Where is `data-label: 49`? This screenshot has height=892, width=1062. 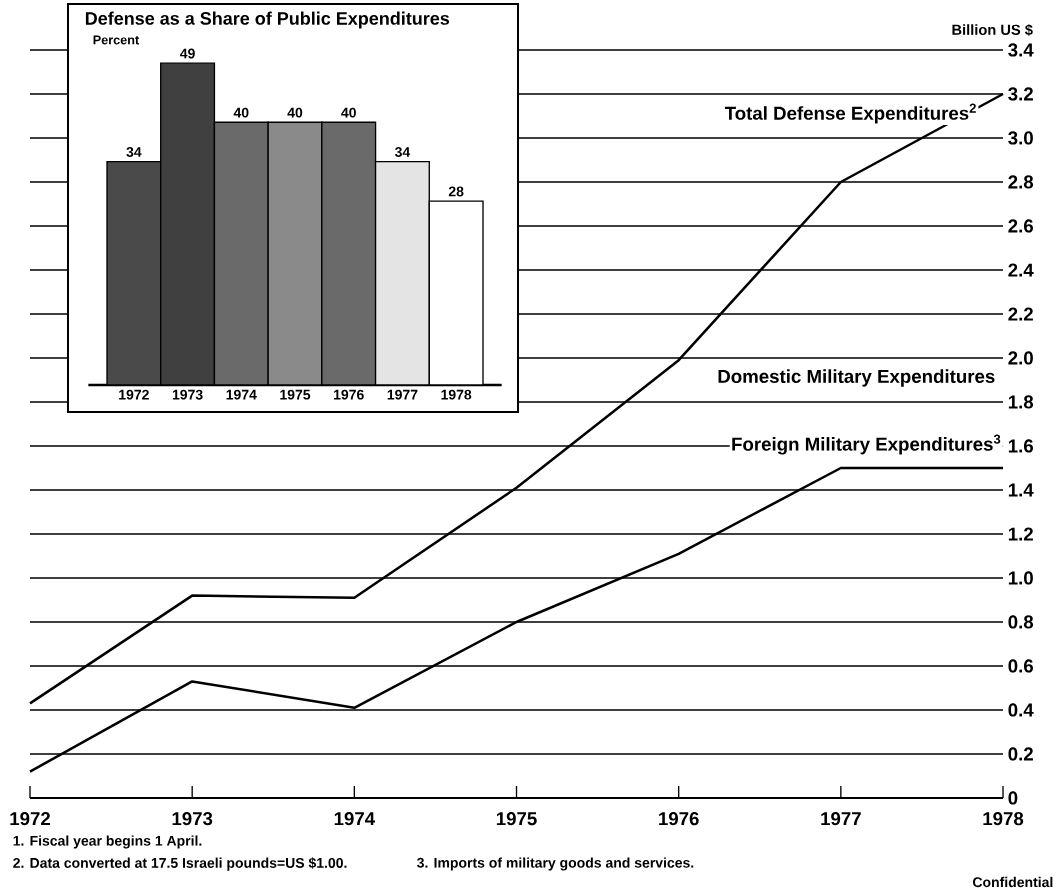 data-label: 49 is located at coordinates (187, 53).